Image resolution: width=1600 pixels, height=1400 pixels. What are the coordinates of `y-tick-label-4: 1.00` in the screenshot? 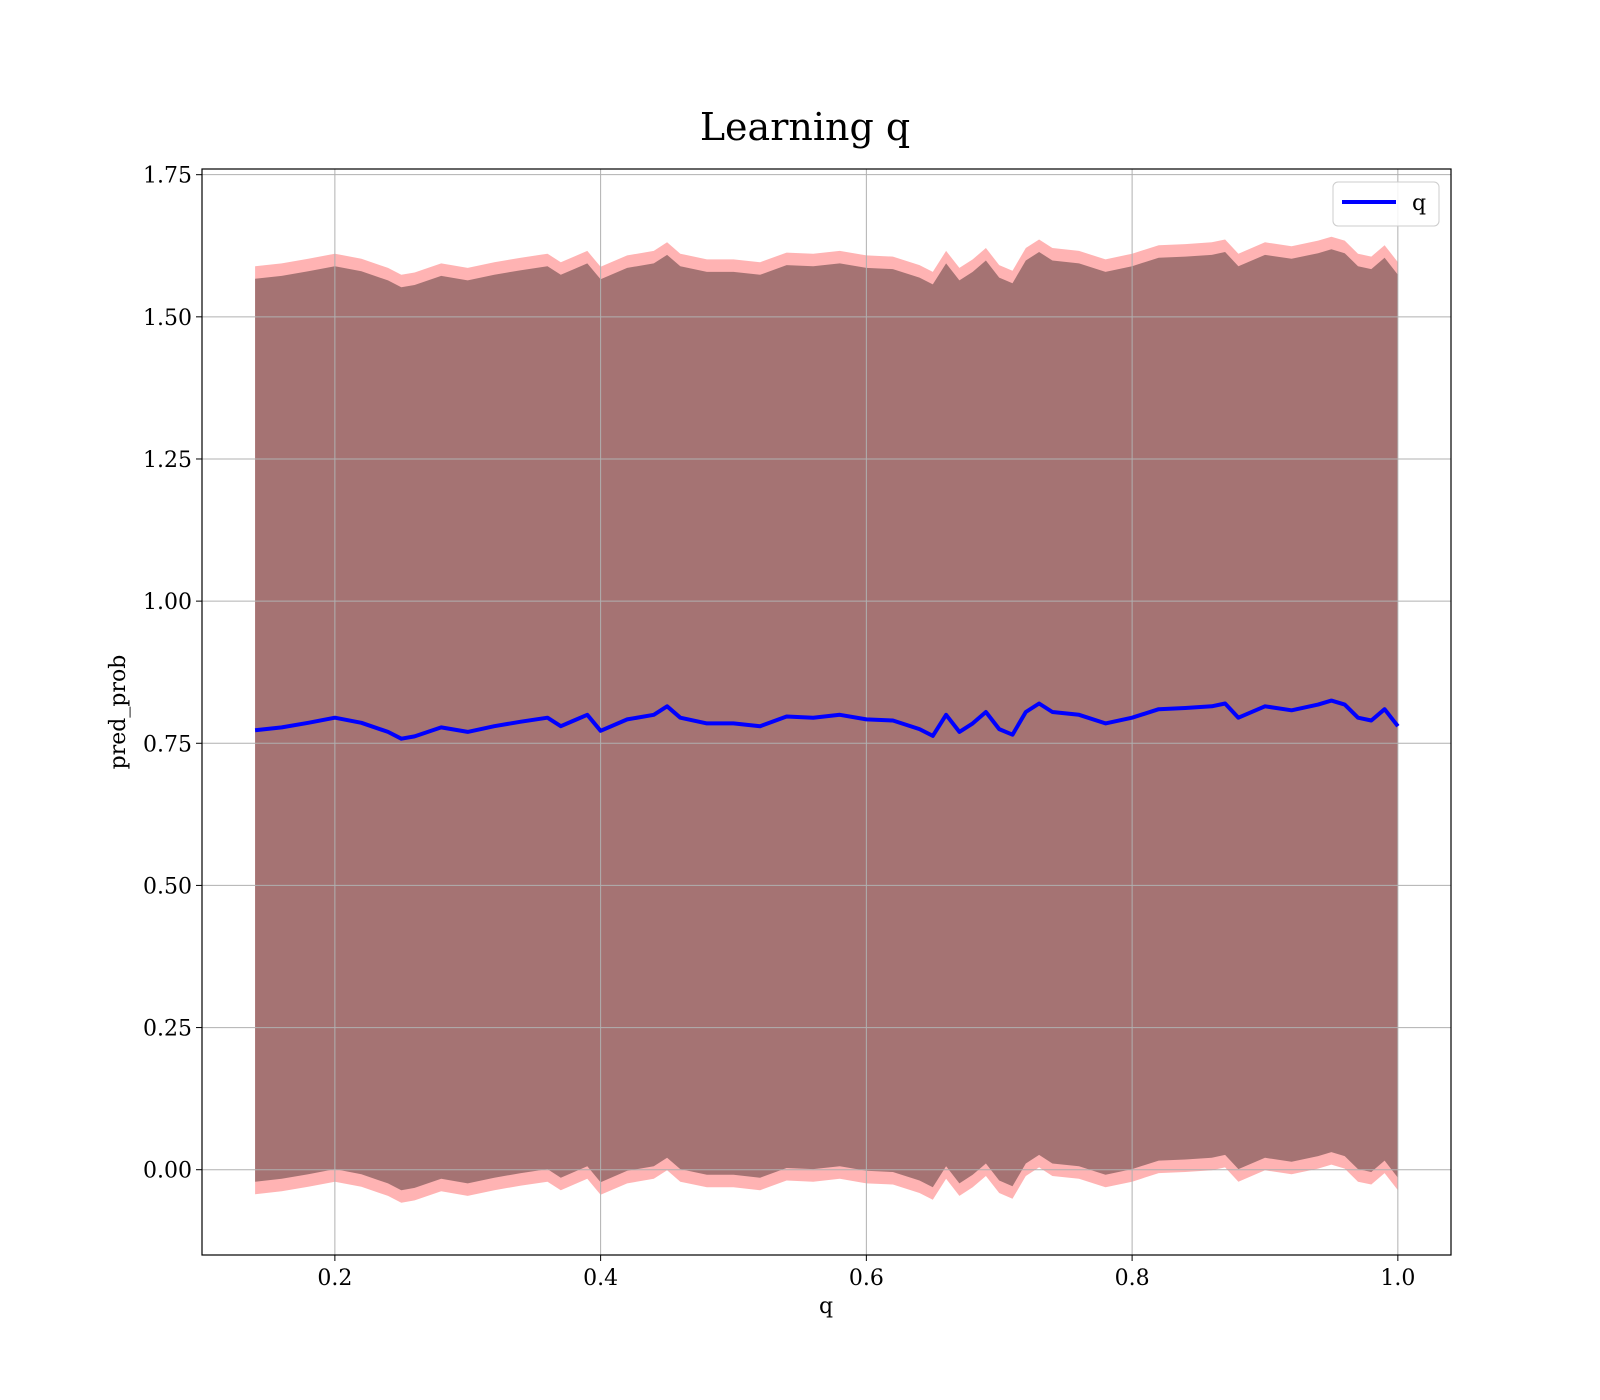 It's located at (167, 602).